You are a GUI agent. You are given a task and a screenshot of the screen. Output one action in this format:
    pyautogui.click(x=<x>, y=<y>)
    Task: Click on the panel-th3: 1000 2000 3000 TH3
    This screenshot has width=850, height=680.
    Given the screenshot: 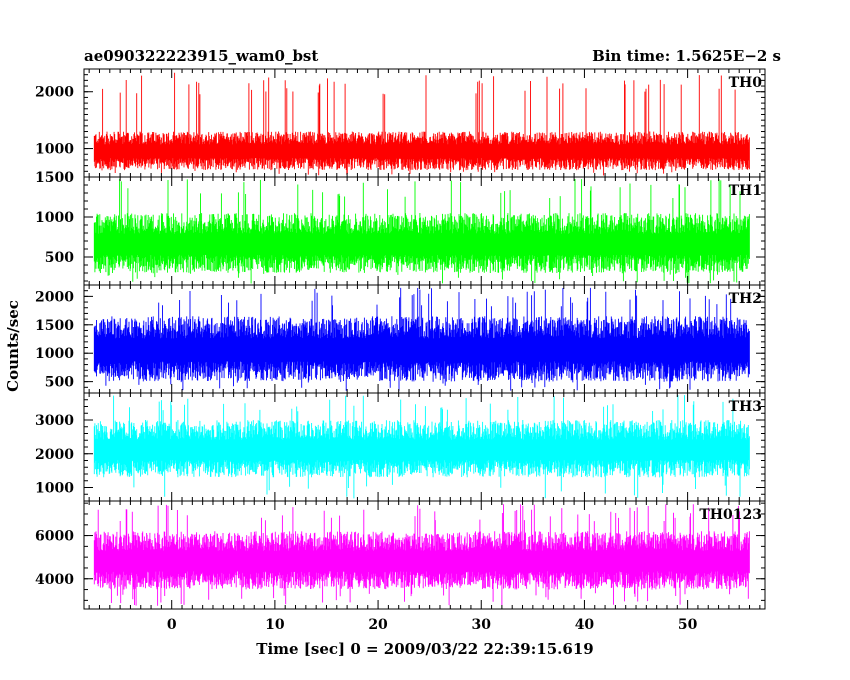 What is the action you would take?
    pyautogui.click(x=400, y=447)
    